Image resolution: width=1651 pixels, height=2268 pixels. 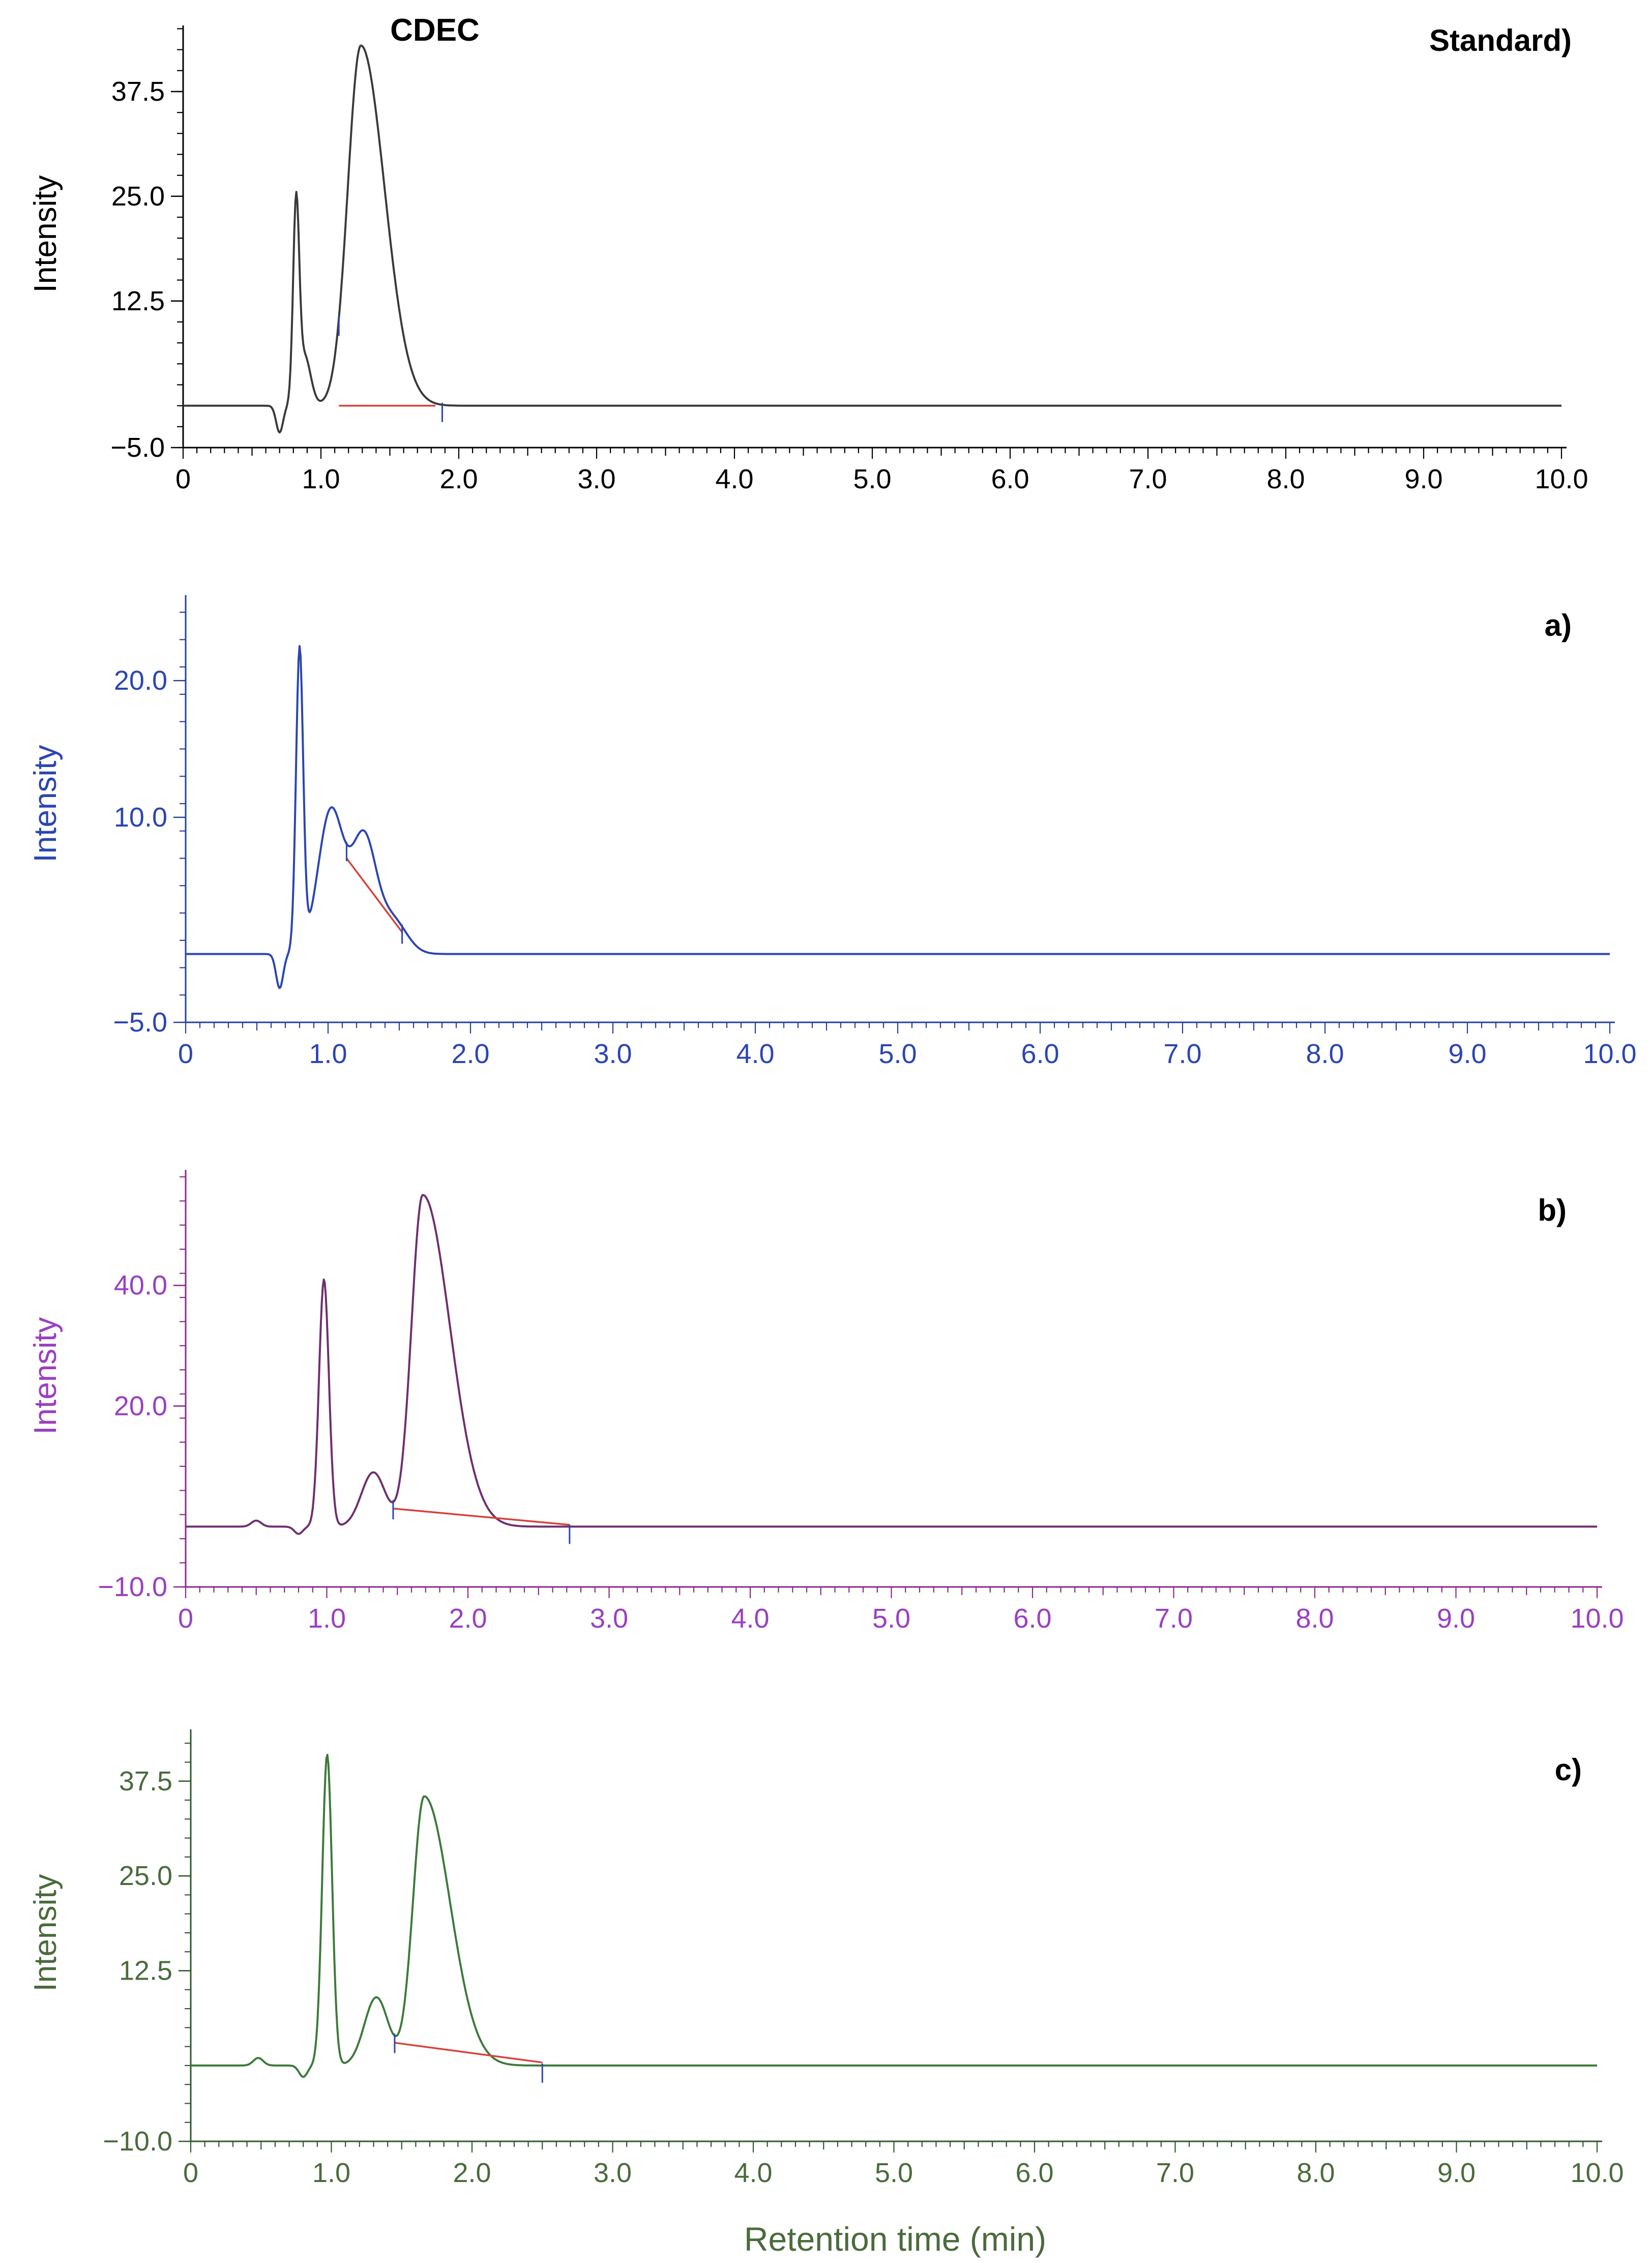 I want to click on panel-c-integration-line, so click(x=468, y=2053).